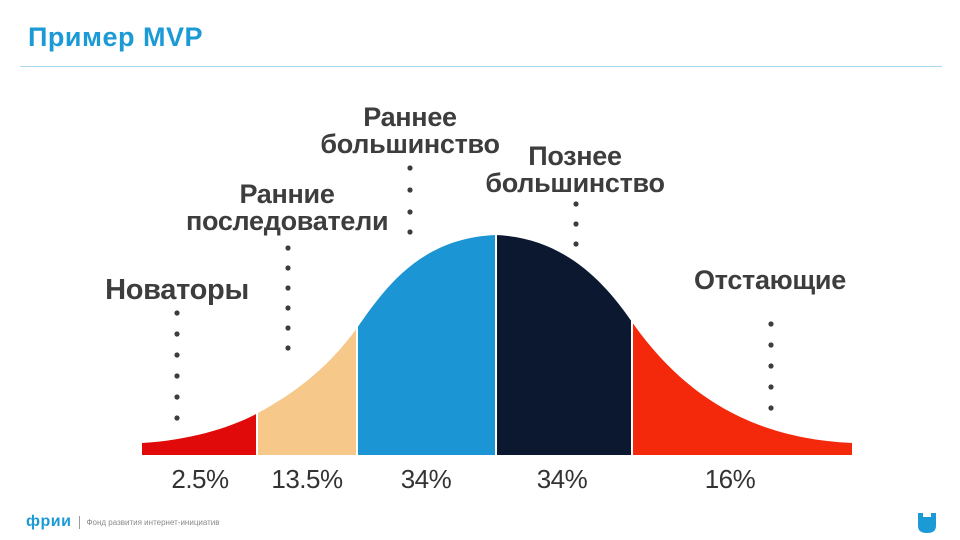 The image size is (960, 540). What do you see at coordinates (426, 479) in the screenshot?
I see `percent-early-majority: 34%` at bounding box center [426, 479].